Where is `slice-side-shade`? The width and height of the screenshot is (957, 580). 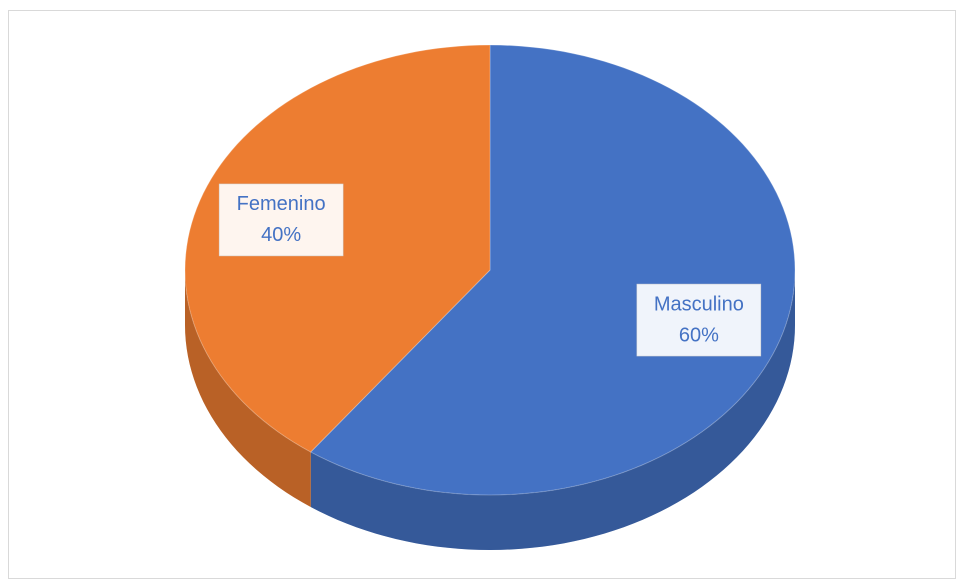 slice-side-shade is located at coordinates (248, 389).